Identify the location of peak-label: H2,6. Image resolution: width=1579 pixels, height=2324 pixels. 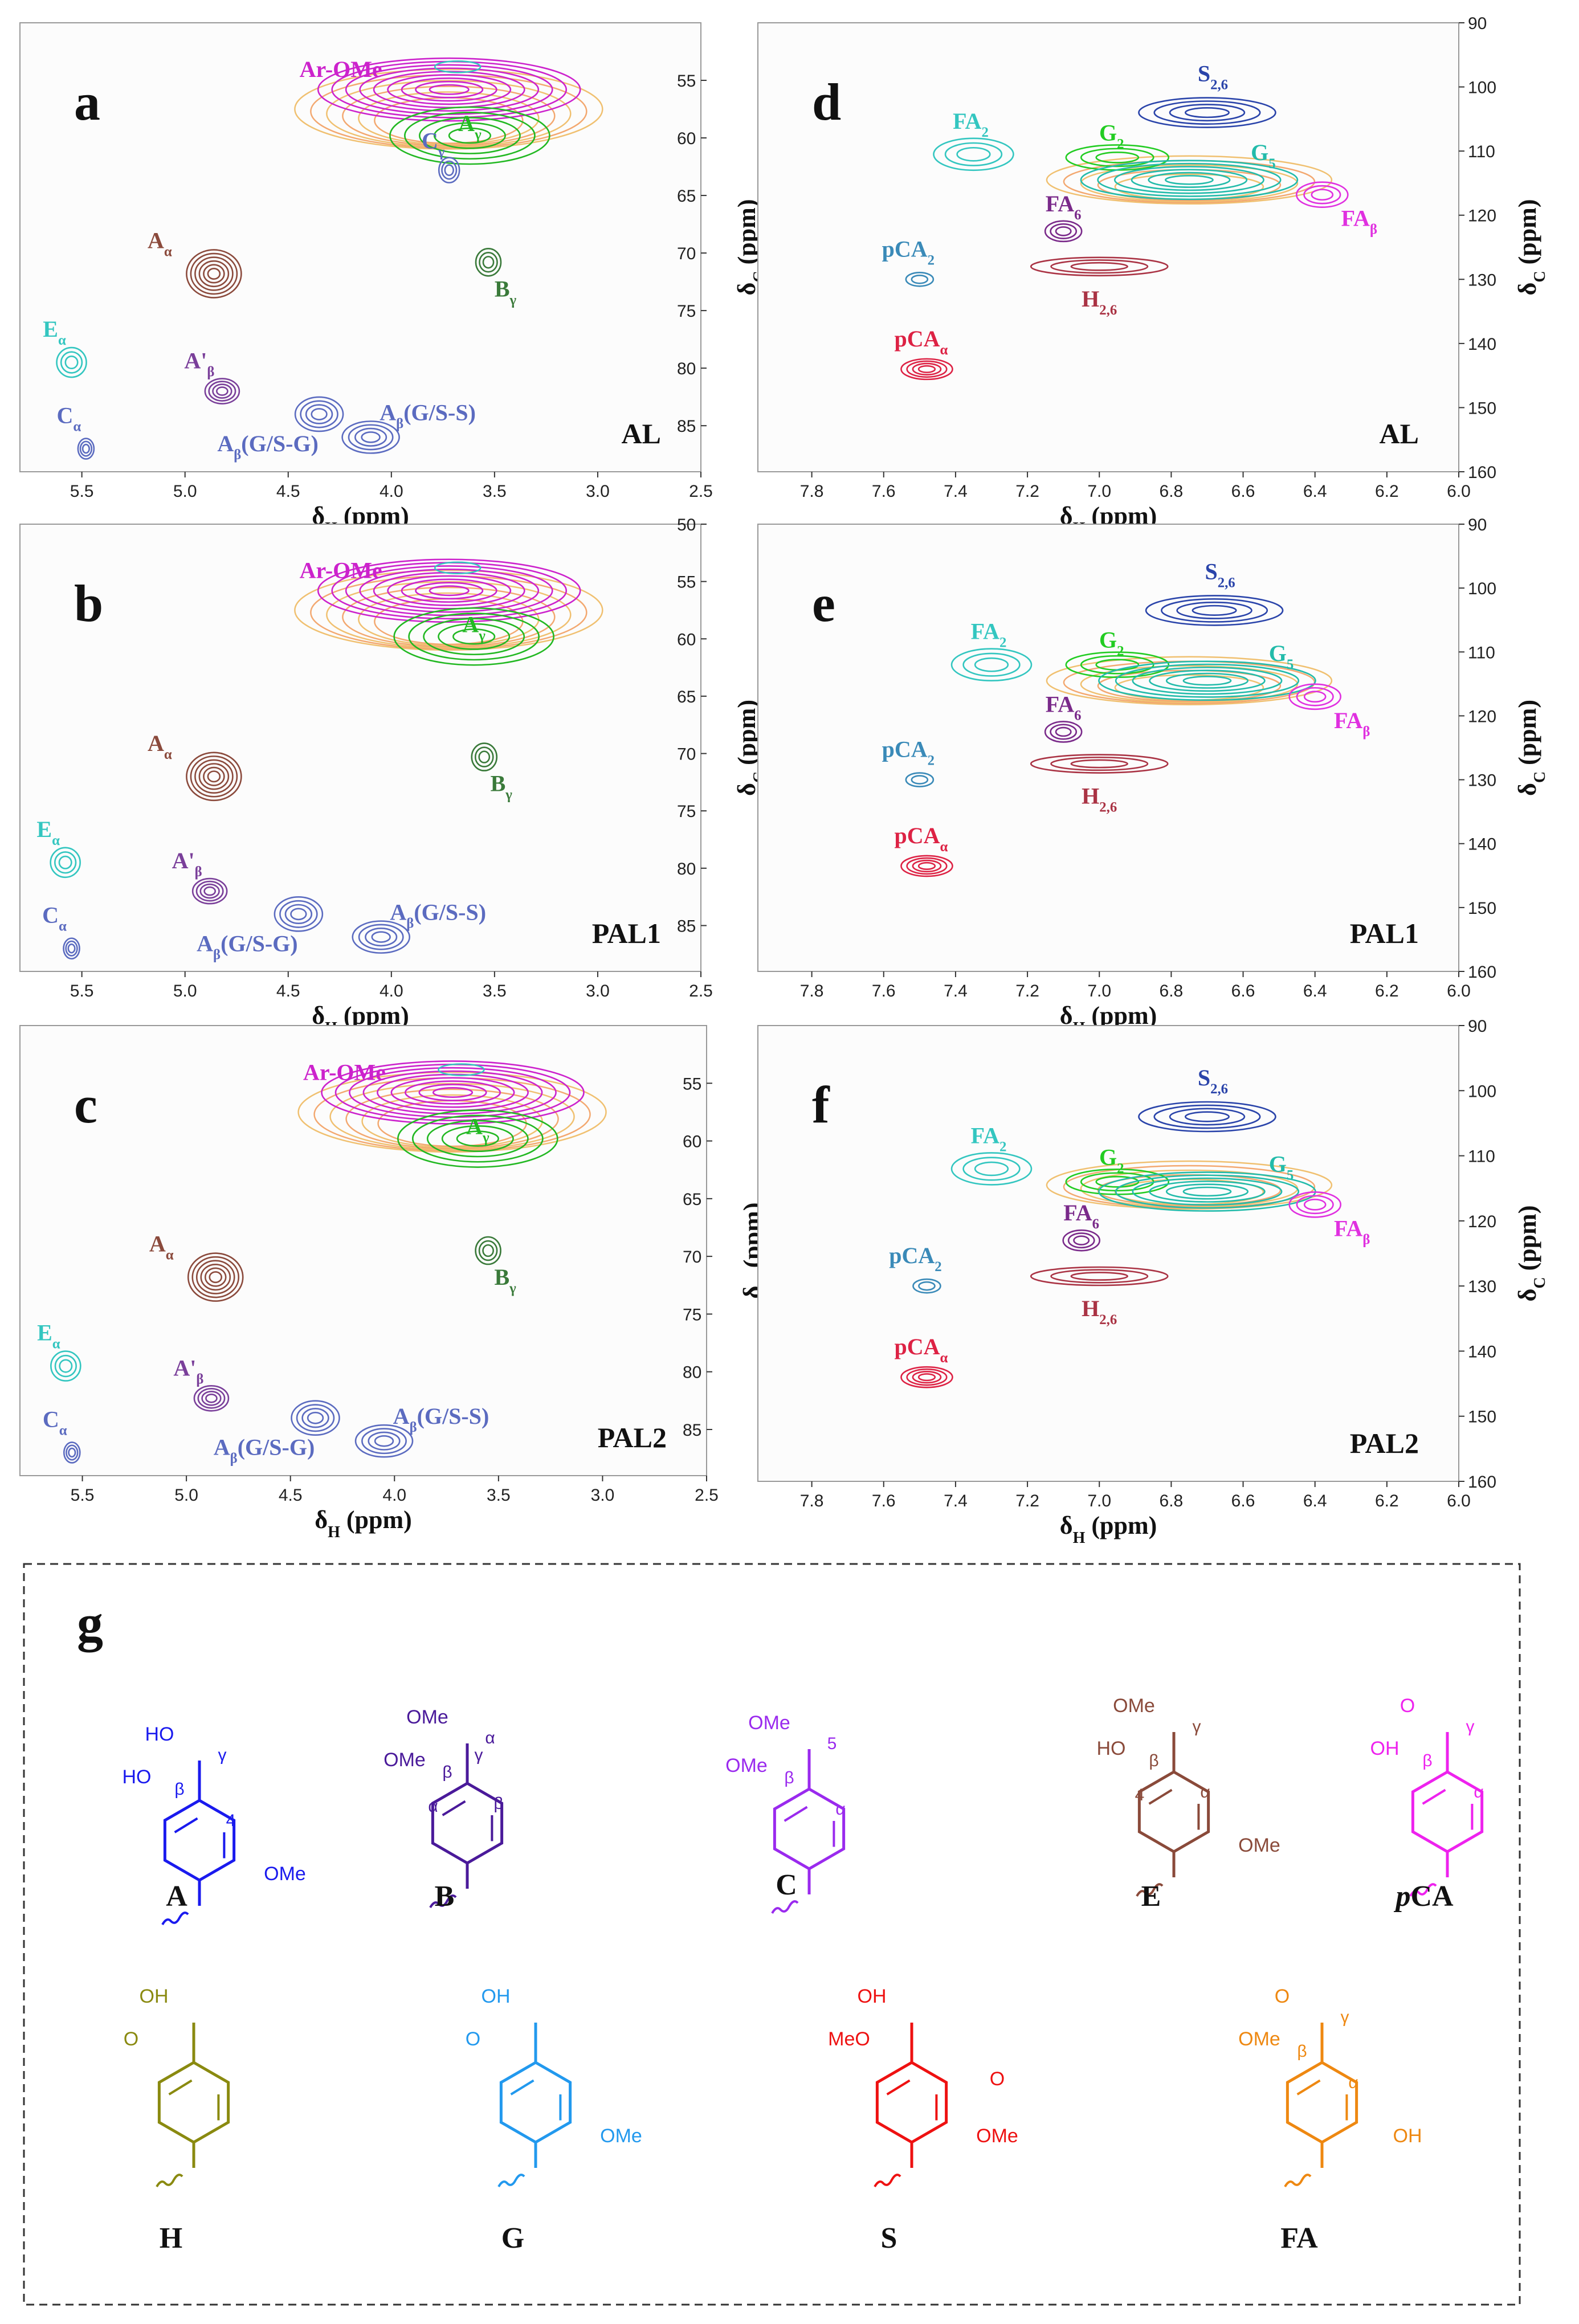
(1100, 1312).